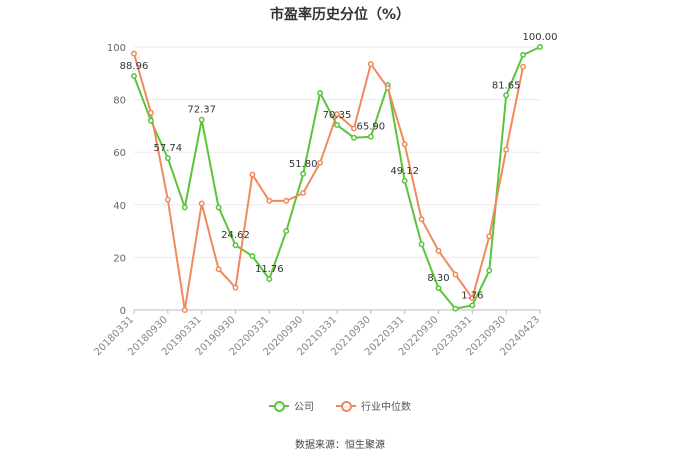 The width and height of the screenshot is (680, 460). Describe the element at coordinates (168, 148) in the screenshot. I see `data-label: 57.74` at that location.